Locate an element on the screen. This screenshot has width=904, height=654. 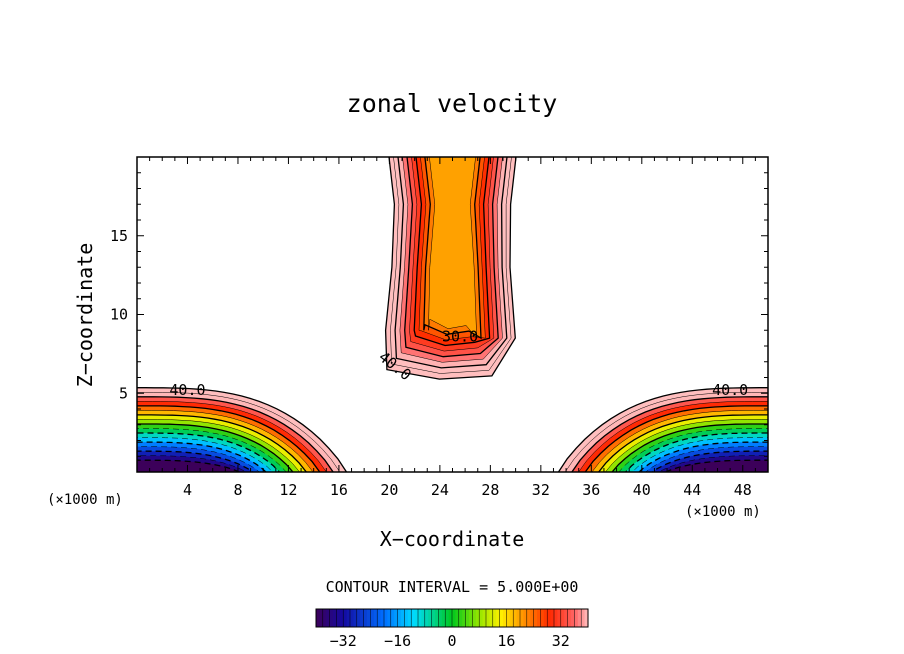
colorbar-tick-label: −32 is located at coordinates (343, 641).